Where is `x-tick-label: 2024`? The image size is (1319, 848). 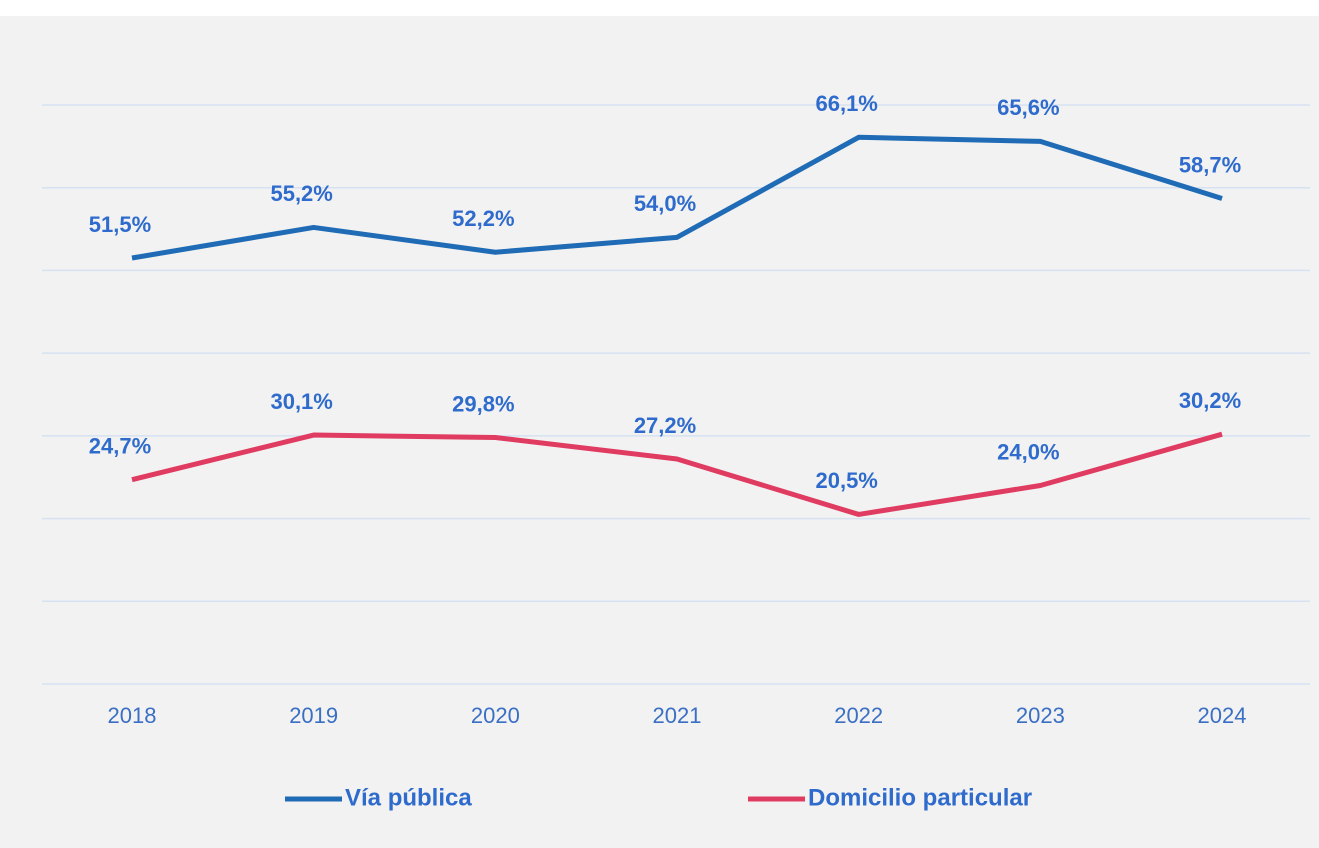
x-tick-label: 2024 is located at coordinates (1222, 715).